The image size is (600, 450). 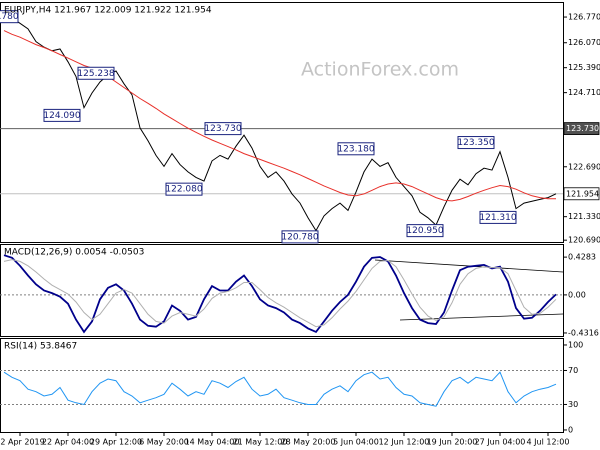 I want to click on level-label: 123.730, so click(x=582, y=128).